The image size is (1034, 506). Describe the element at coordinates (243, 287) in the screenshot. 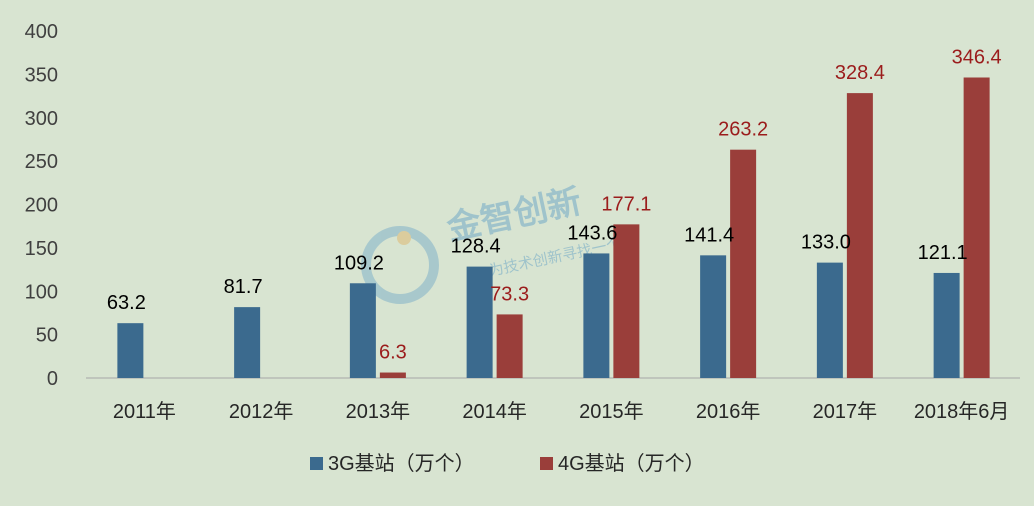

I see `data-label-3g: 81.7` at that location.